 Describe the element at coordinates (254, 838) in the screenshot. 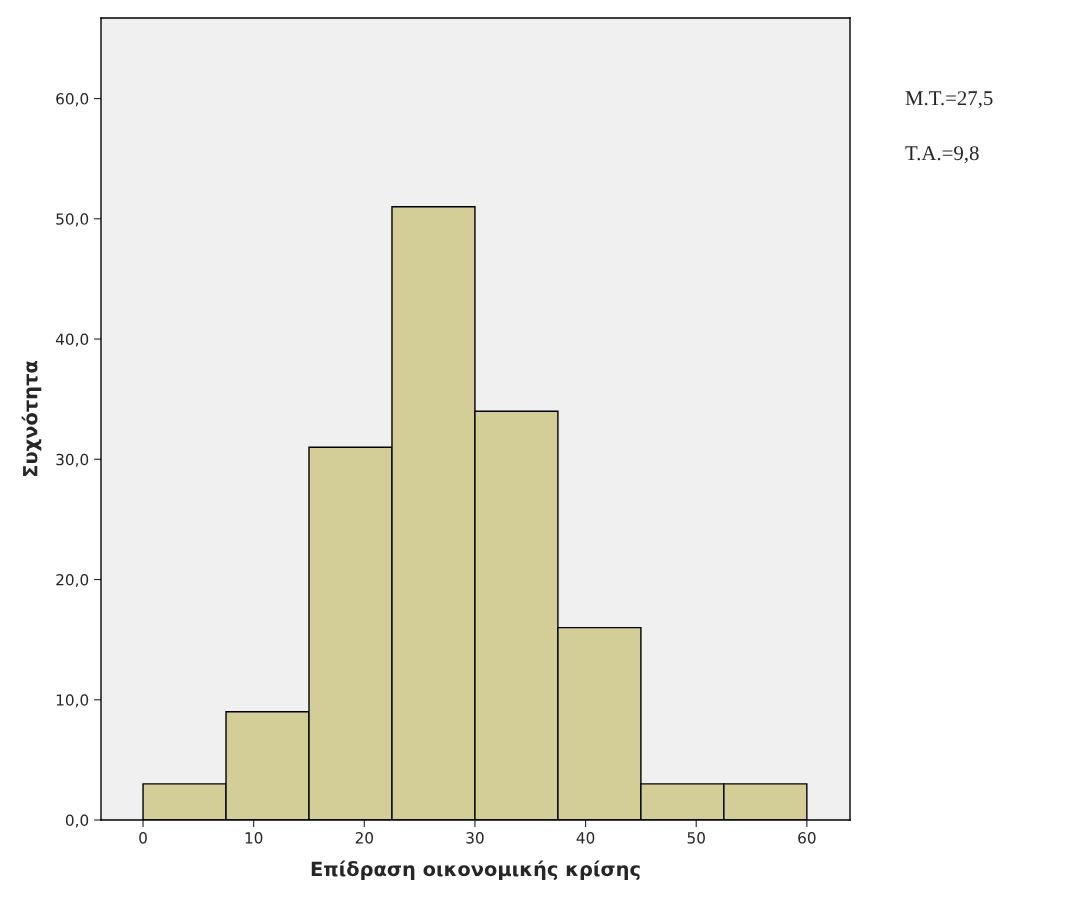

I see `x-tick-label: 10` at that location.